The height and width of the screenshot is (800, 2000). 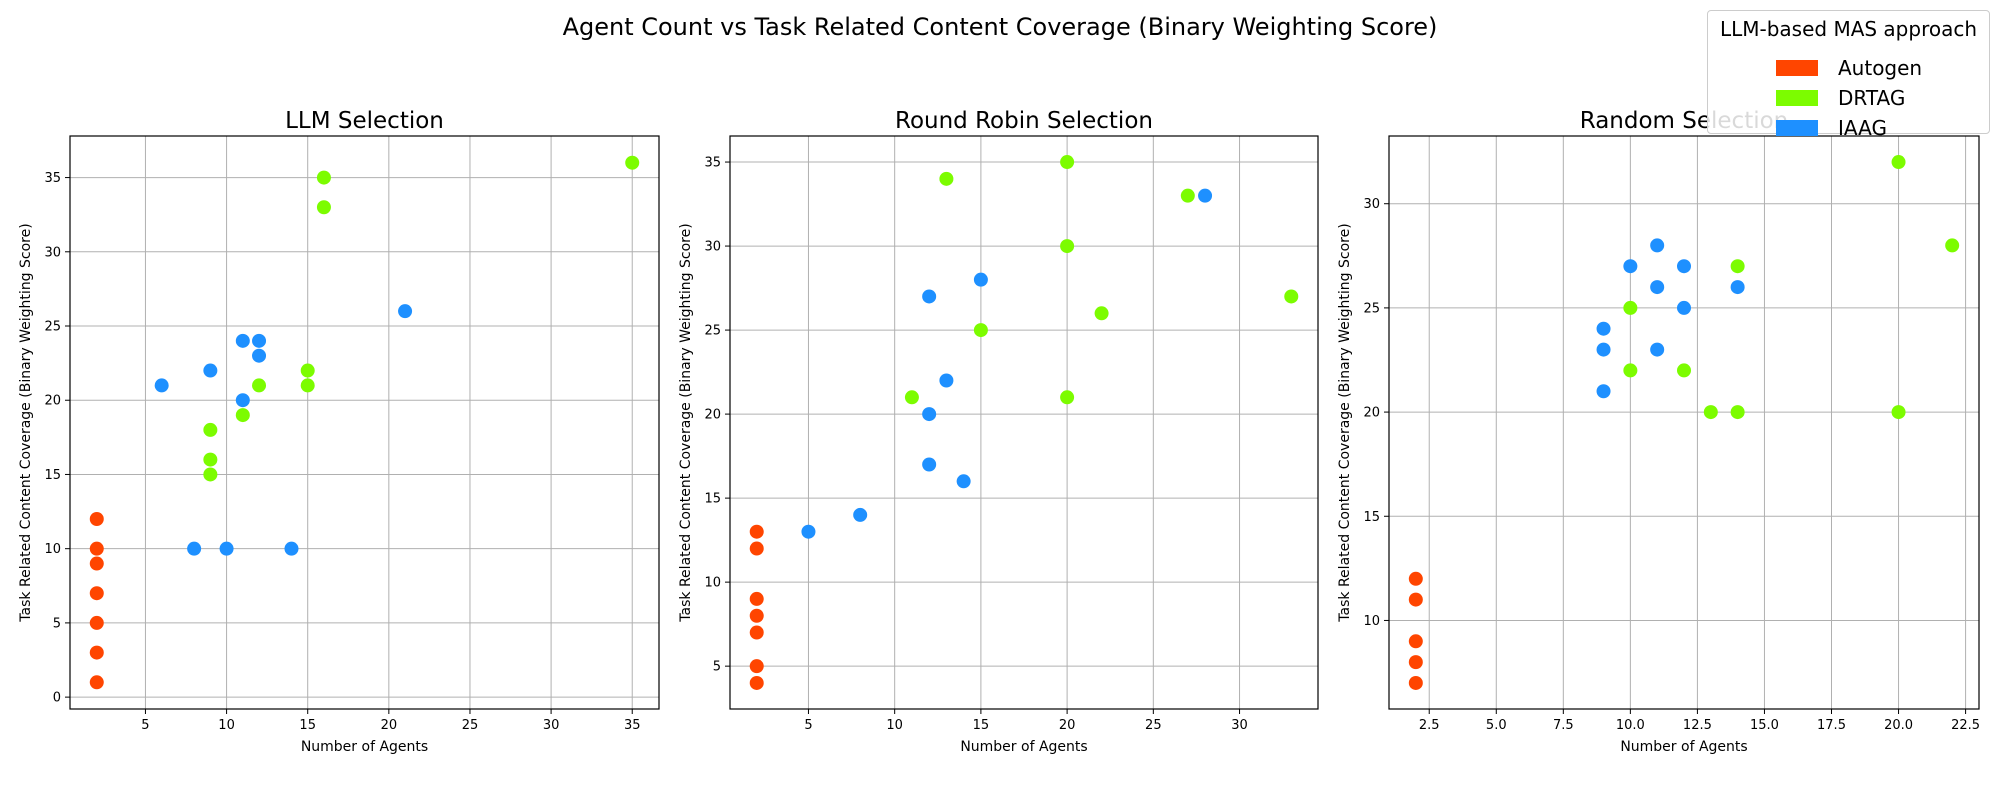 I want to click on x-tick-label: 15, so click(x=981, y=725).